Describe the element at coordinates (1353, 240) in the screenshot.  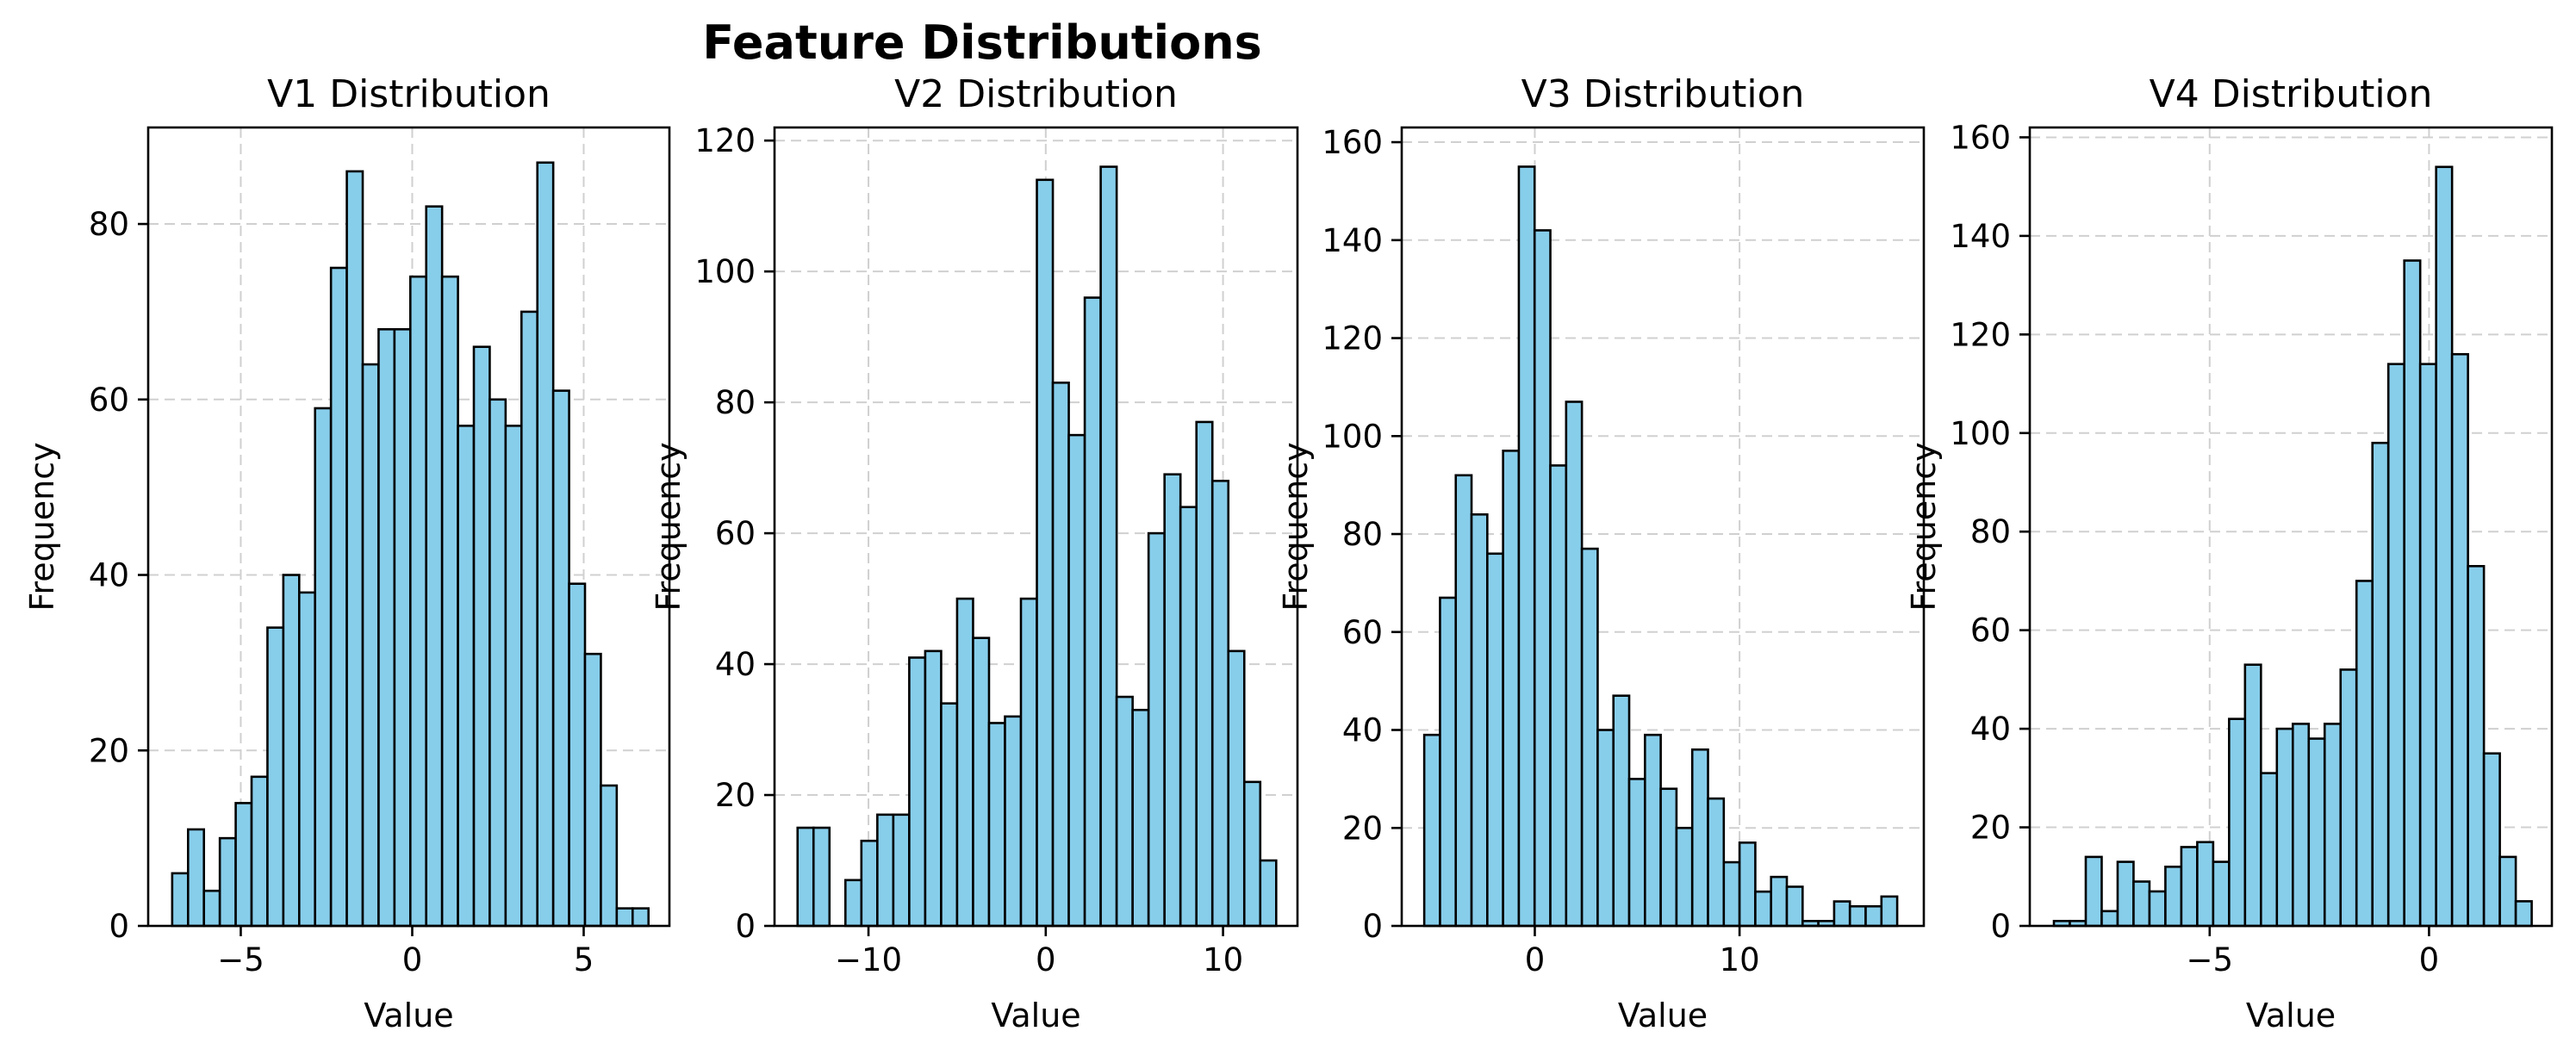
I see `y-tick-label: 140` at that location.